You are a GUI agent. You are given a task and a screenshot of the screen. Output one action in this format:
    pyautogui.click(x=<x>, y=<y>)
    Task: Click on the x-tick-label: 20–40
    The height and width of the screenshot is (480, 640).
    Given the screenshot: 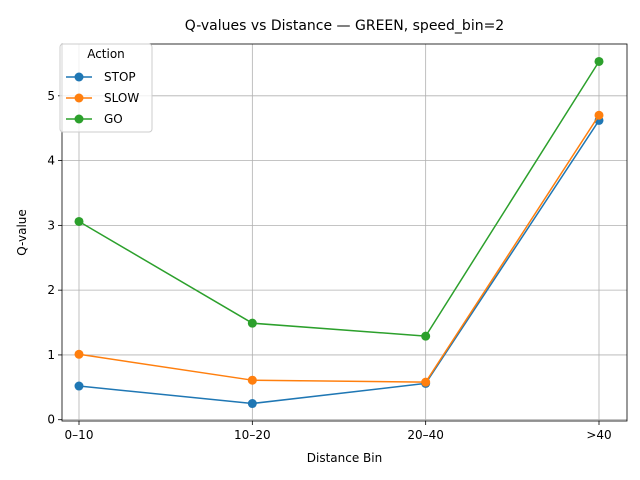 What is the action you would take?
    pyautogui.click(x=425, y=435)
    